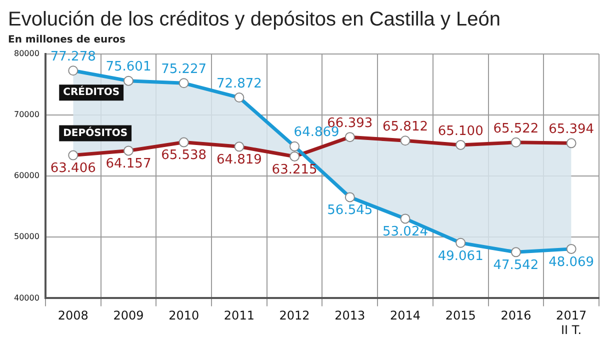 Image resolution: width=615 pixels, height=349 pixels. Describe the element at coordinates (405, 126) in the screenshot. I see `data-label: 65.812` at that location.